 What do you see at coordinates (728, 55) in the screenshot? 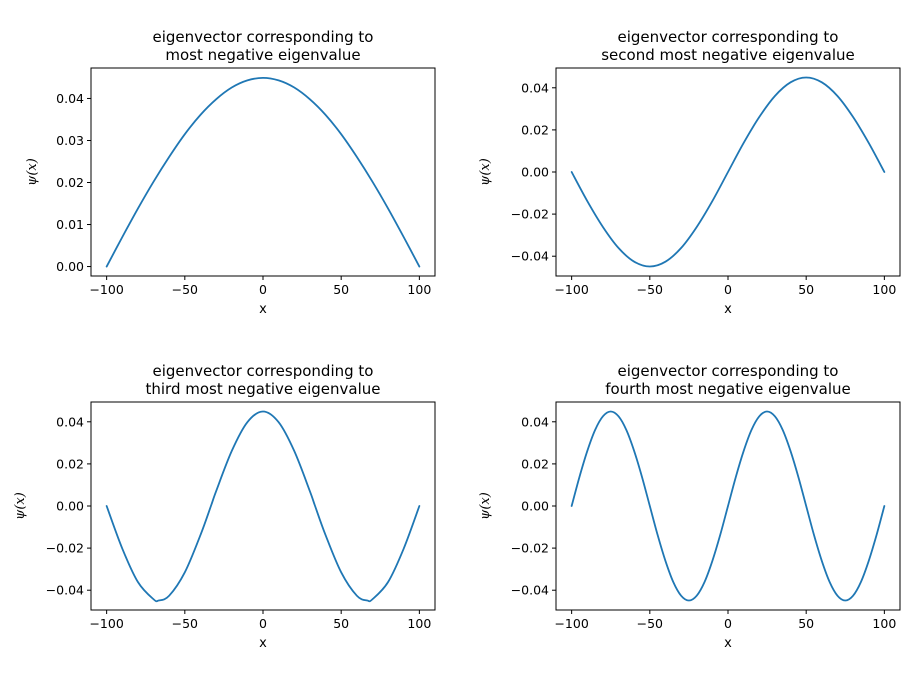
I see `chart-title-line: second most negative eigenvalue` at bounding box center [728, 55].